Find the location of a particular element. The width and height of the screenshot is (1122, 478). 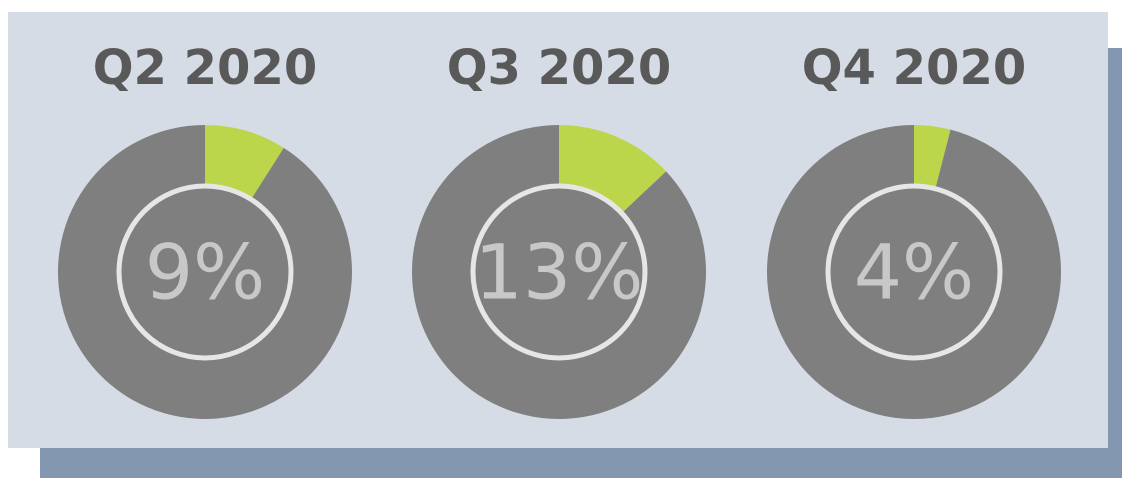

value-label: 13% is located at coordinates (559, 272).